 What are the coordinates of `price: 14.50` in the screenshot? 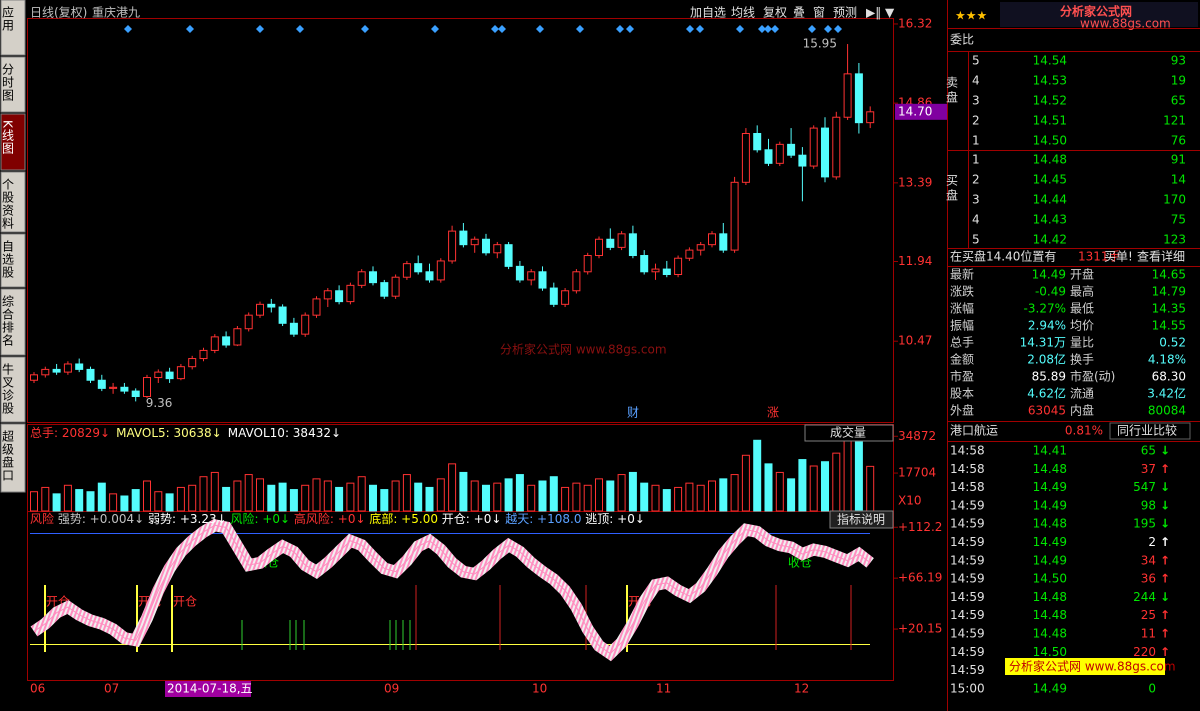 It's located at (1050, 141).